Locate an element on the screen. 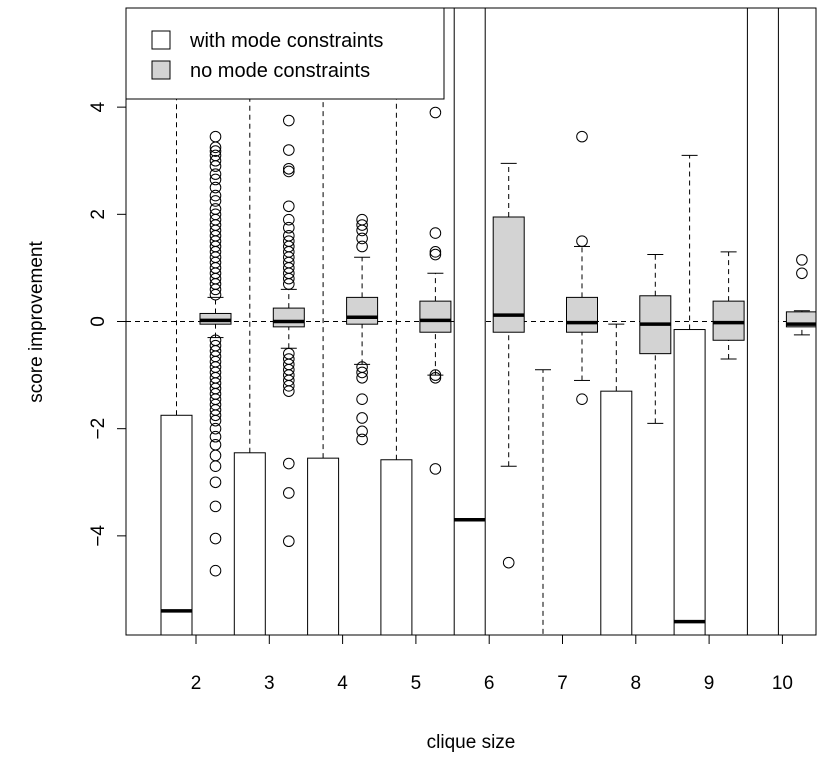  box-with-mode-2-rect is located at coordinates (176, 524).